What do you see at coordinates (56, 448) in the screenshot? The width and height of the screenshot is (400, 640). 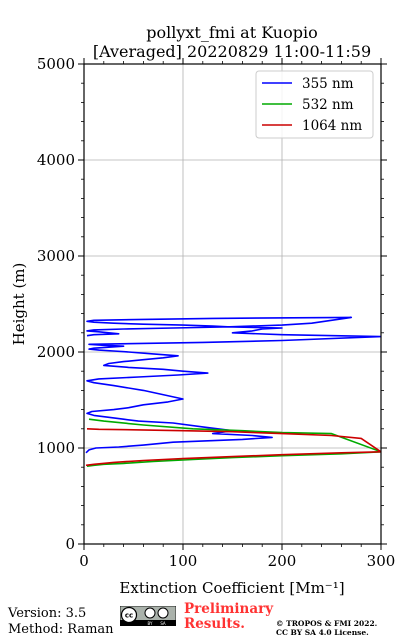 I see `y-tick-label: 1000` at bounding box center [56, 448].